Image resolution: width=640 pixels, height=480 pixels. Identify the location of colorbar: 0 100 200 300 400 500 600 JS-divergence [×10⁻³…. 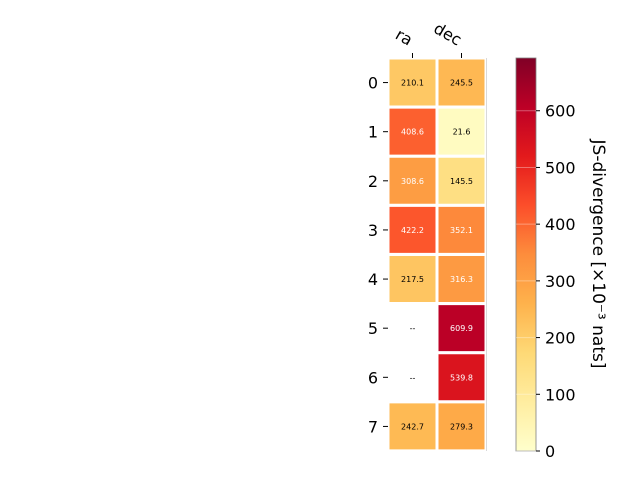
(561, 259).